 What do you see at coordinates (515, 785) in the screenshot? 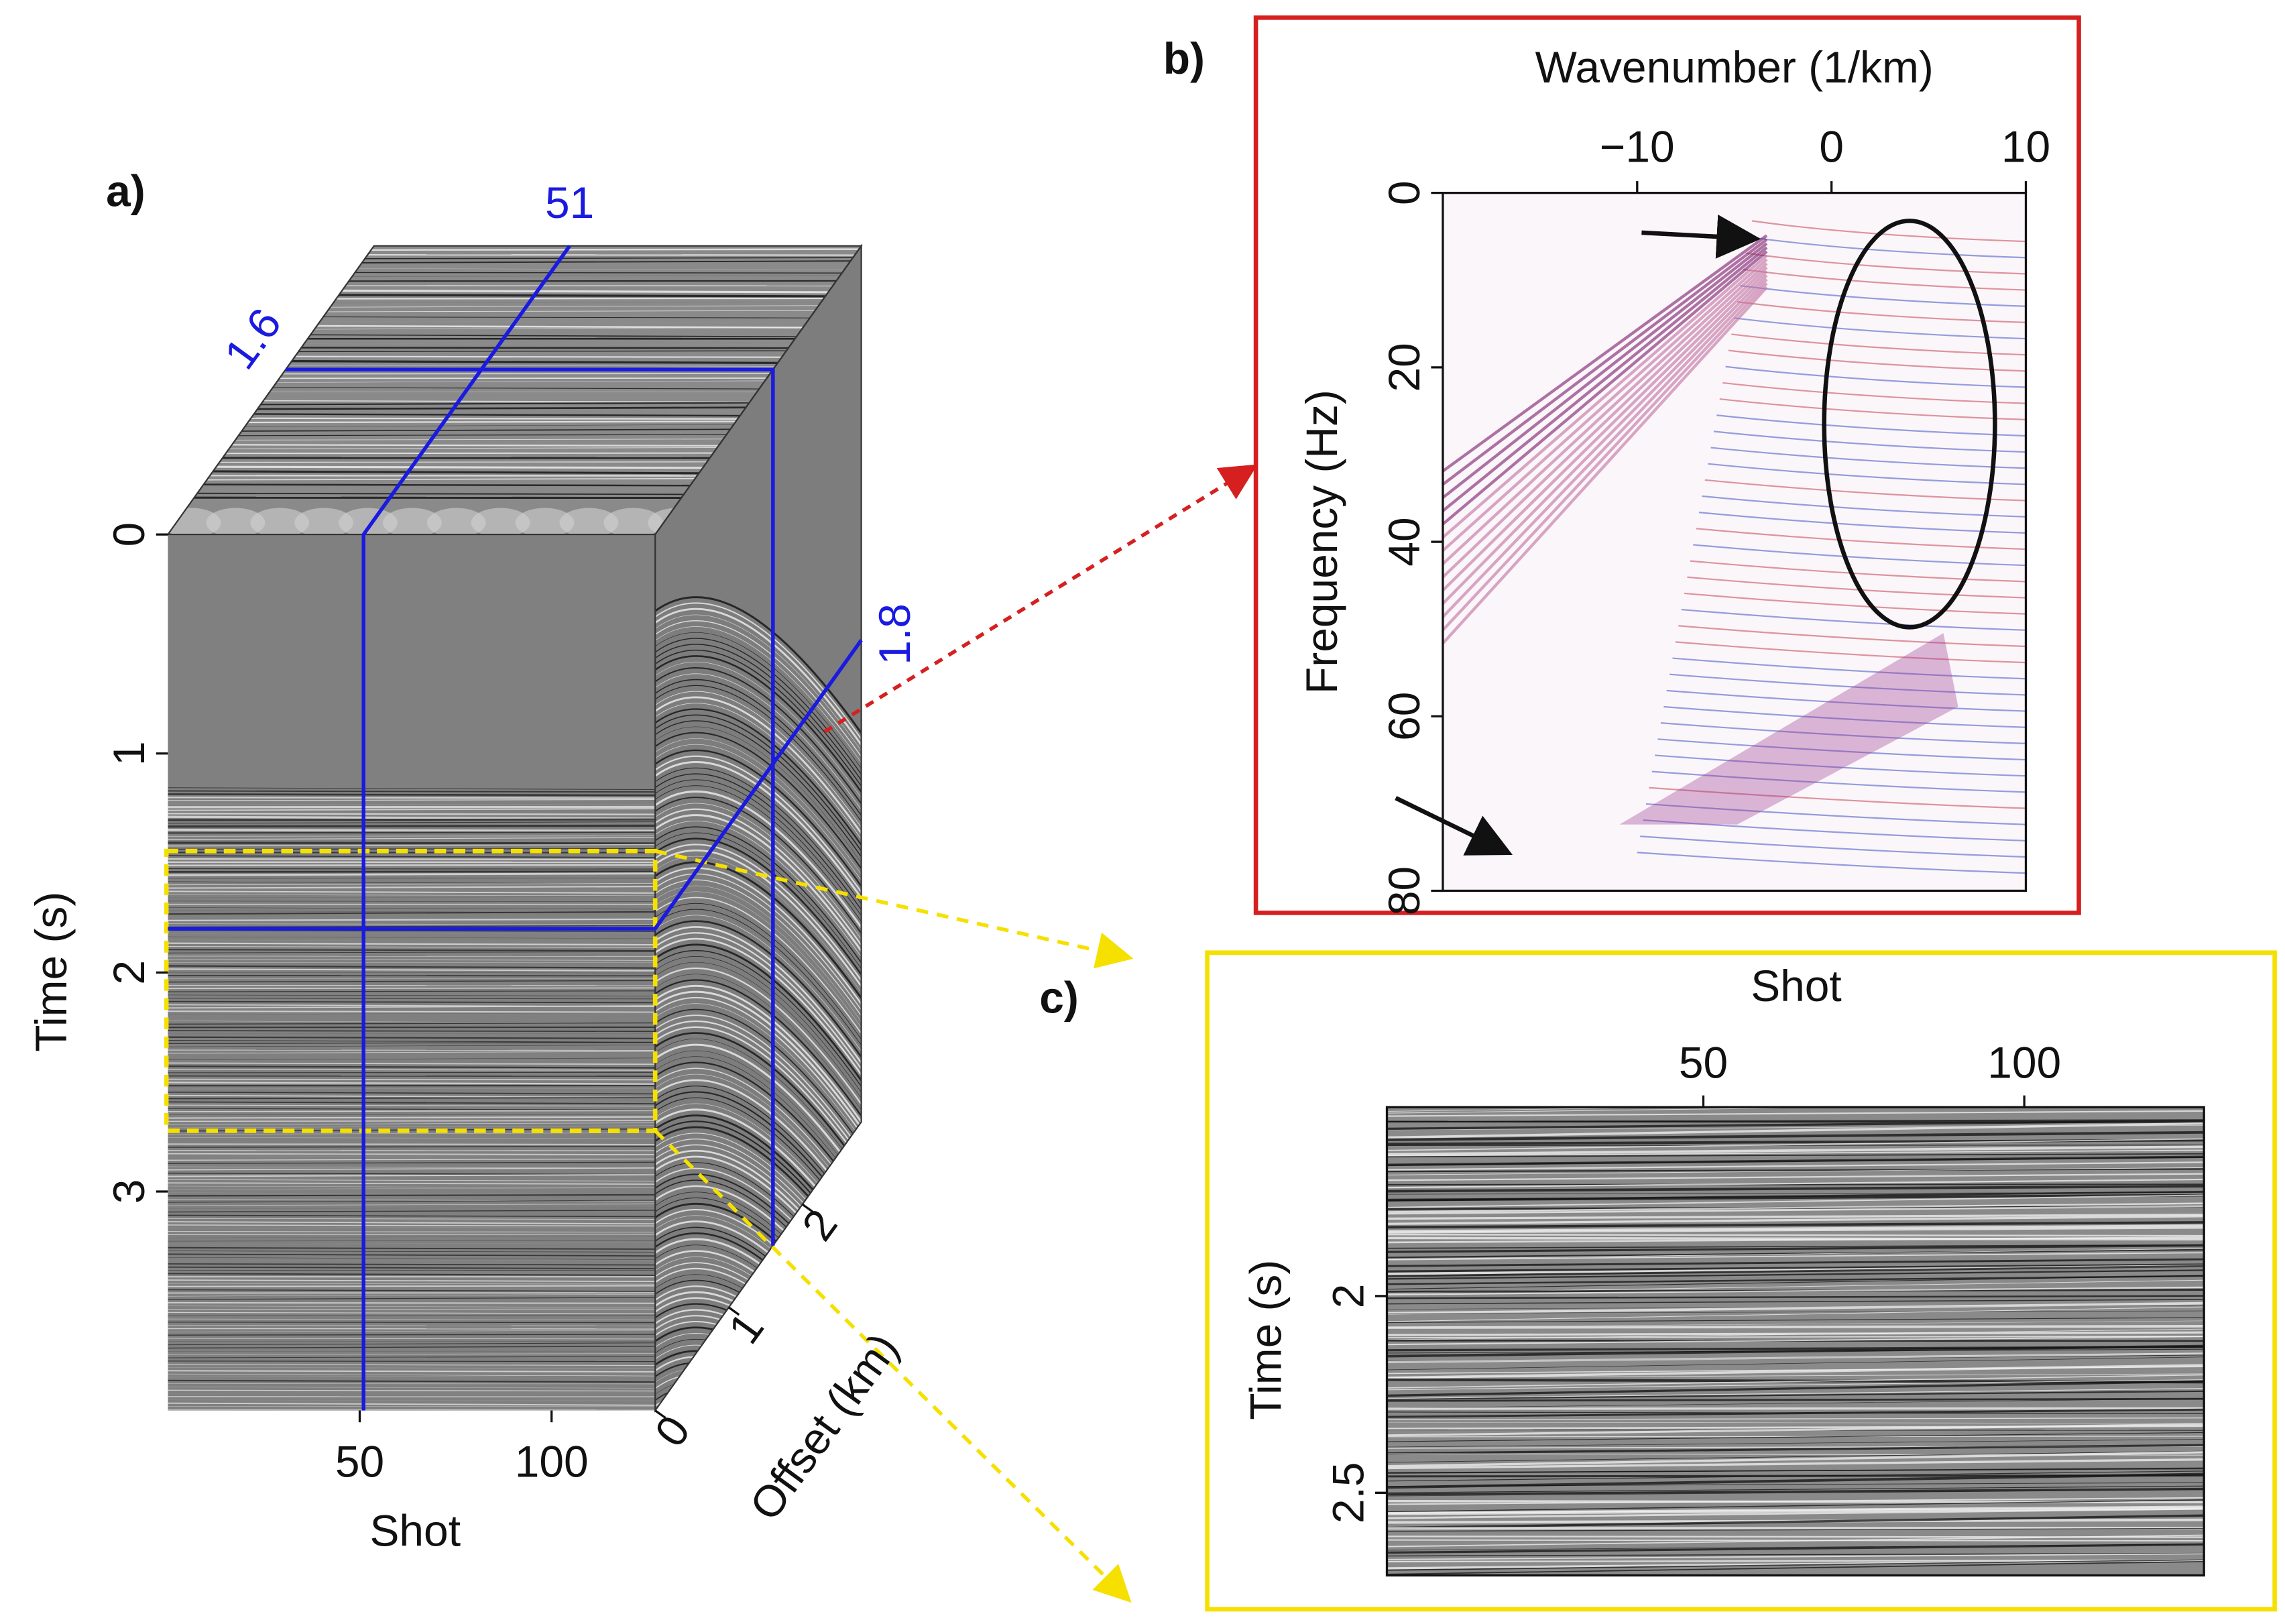
I see `slice-line` at bounding box center [515, 785].